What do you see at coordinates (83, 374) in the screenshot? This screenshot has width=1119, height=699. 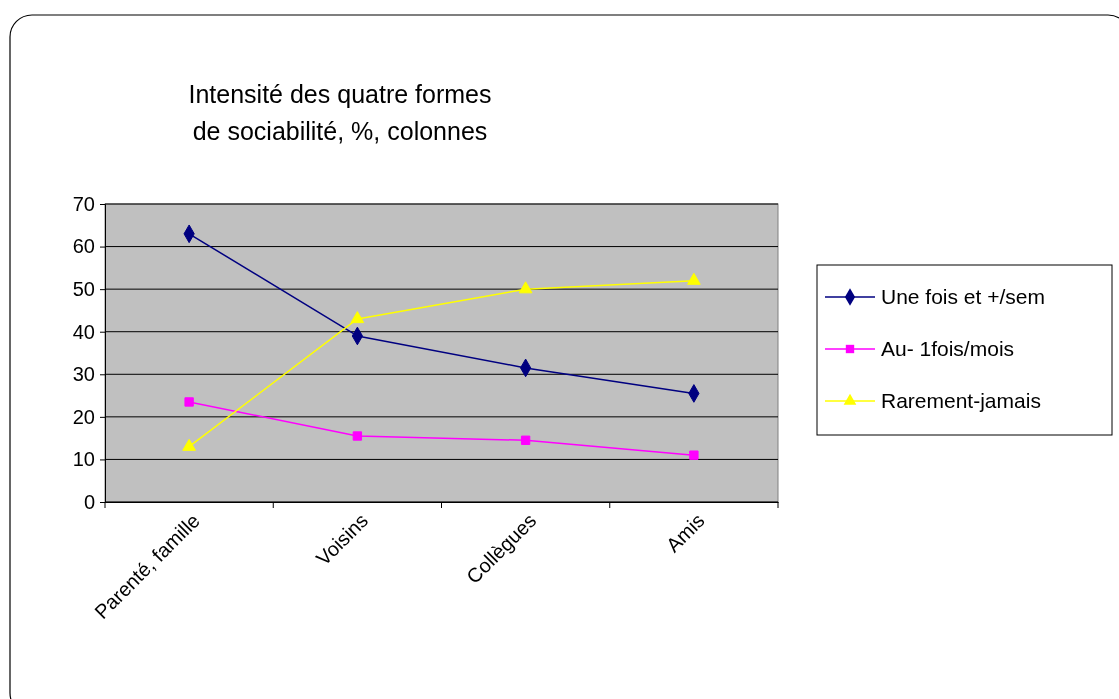 I see `y-tick-label: 30` at bounding box center [83, 374].